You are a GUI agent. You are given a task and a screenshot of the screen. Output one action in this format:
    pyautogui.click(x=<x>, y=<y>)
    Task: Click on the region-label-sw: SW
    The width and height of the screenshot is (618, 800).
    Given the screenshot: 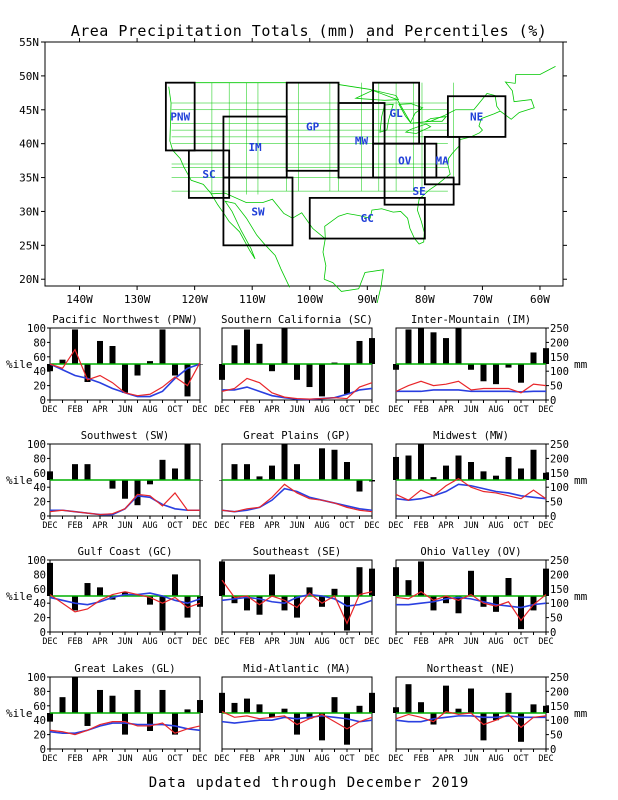 What is the action you would take?
    pyautogui.click(x=258, y=211)
    